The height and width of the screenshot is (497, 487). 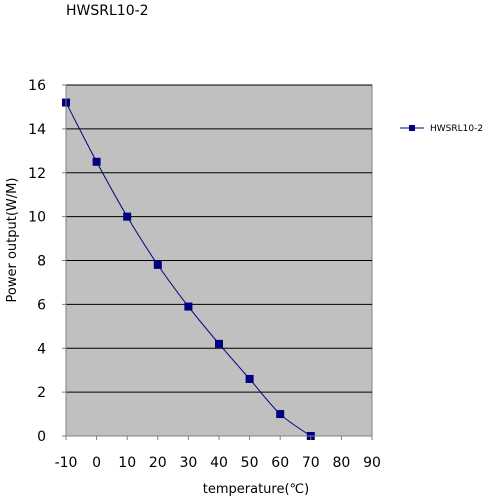 What do you see at coordinates (412, 128) in the screenshot?
I see `legend-marker` at bounding box center [412, 128].